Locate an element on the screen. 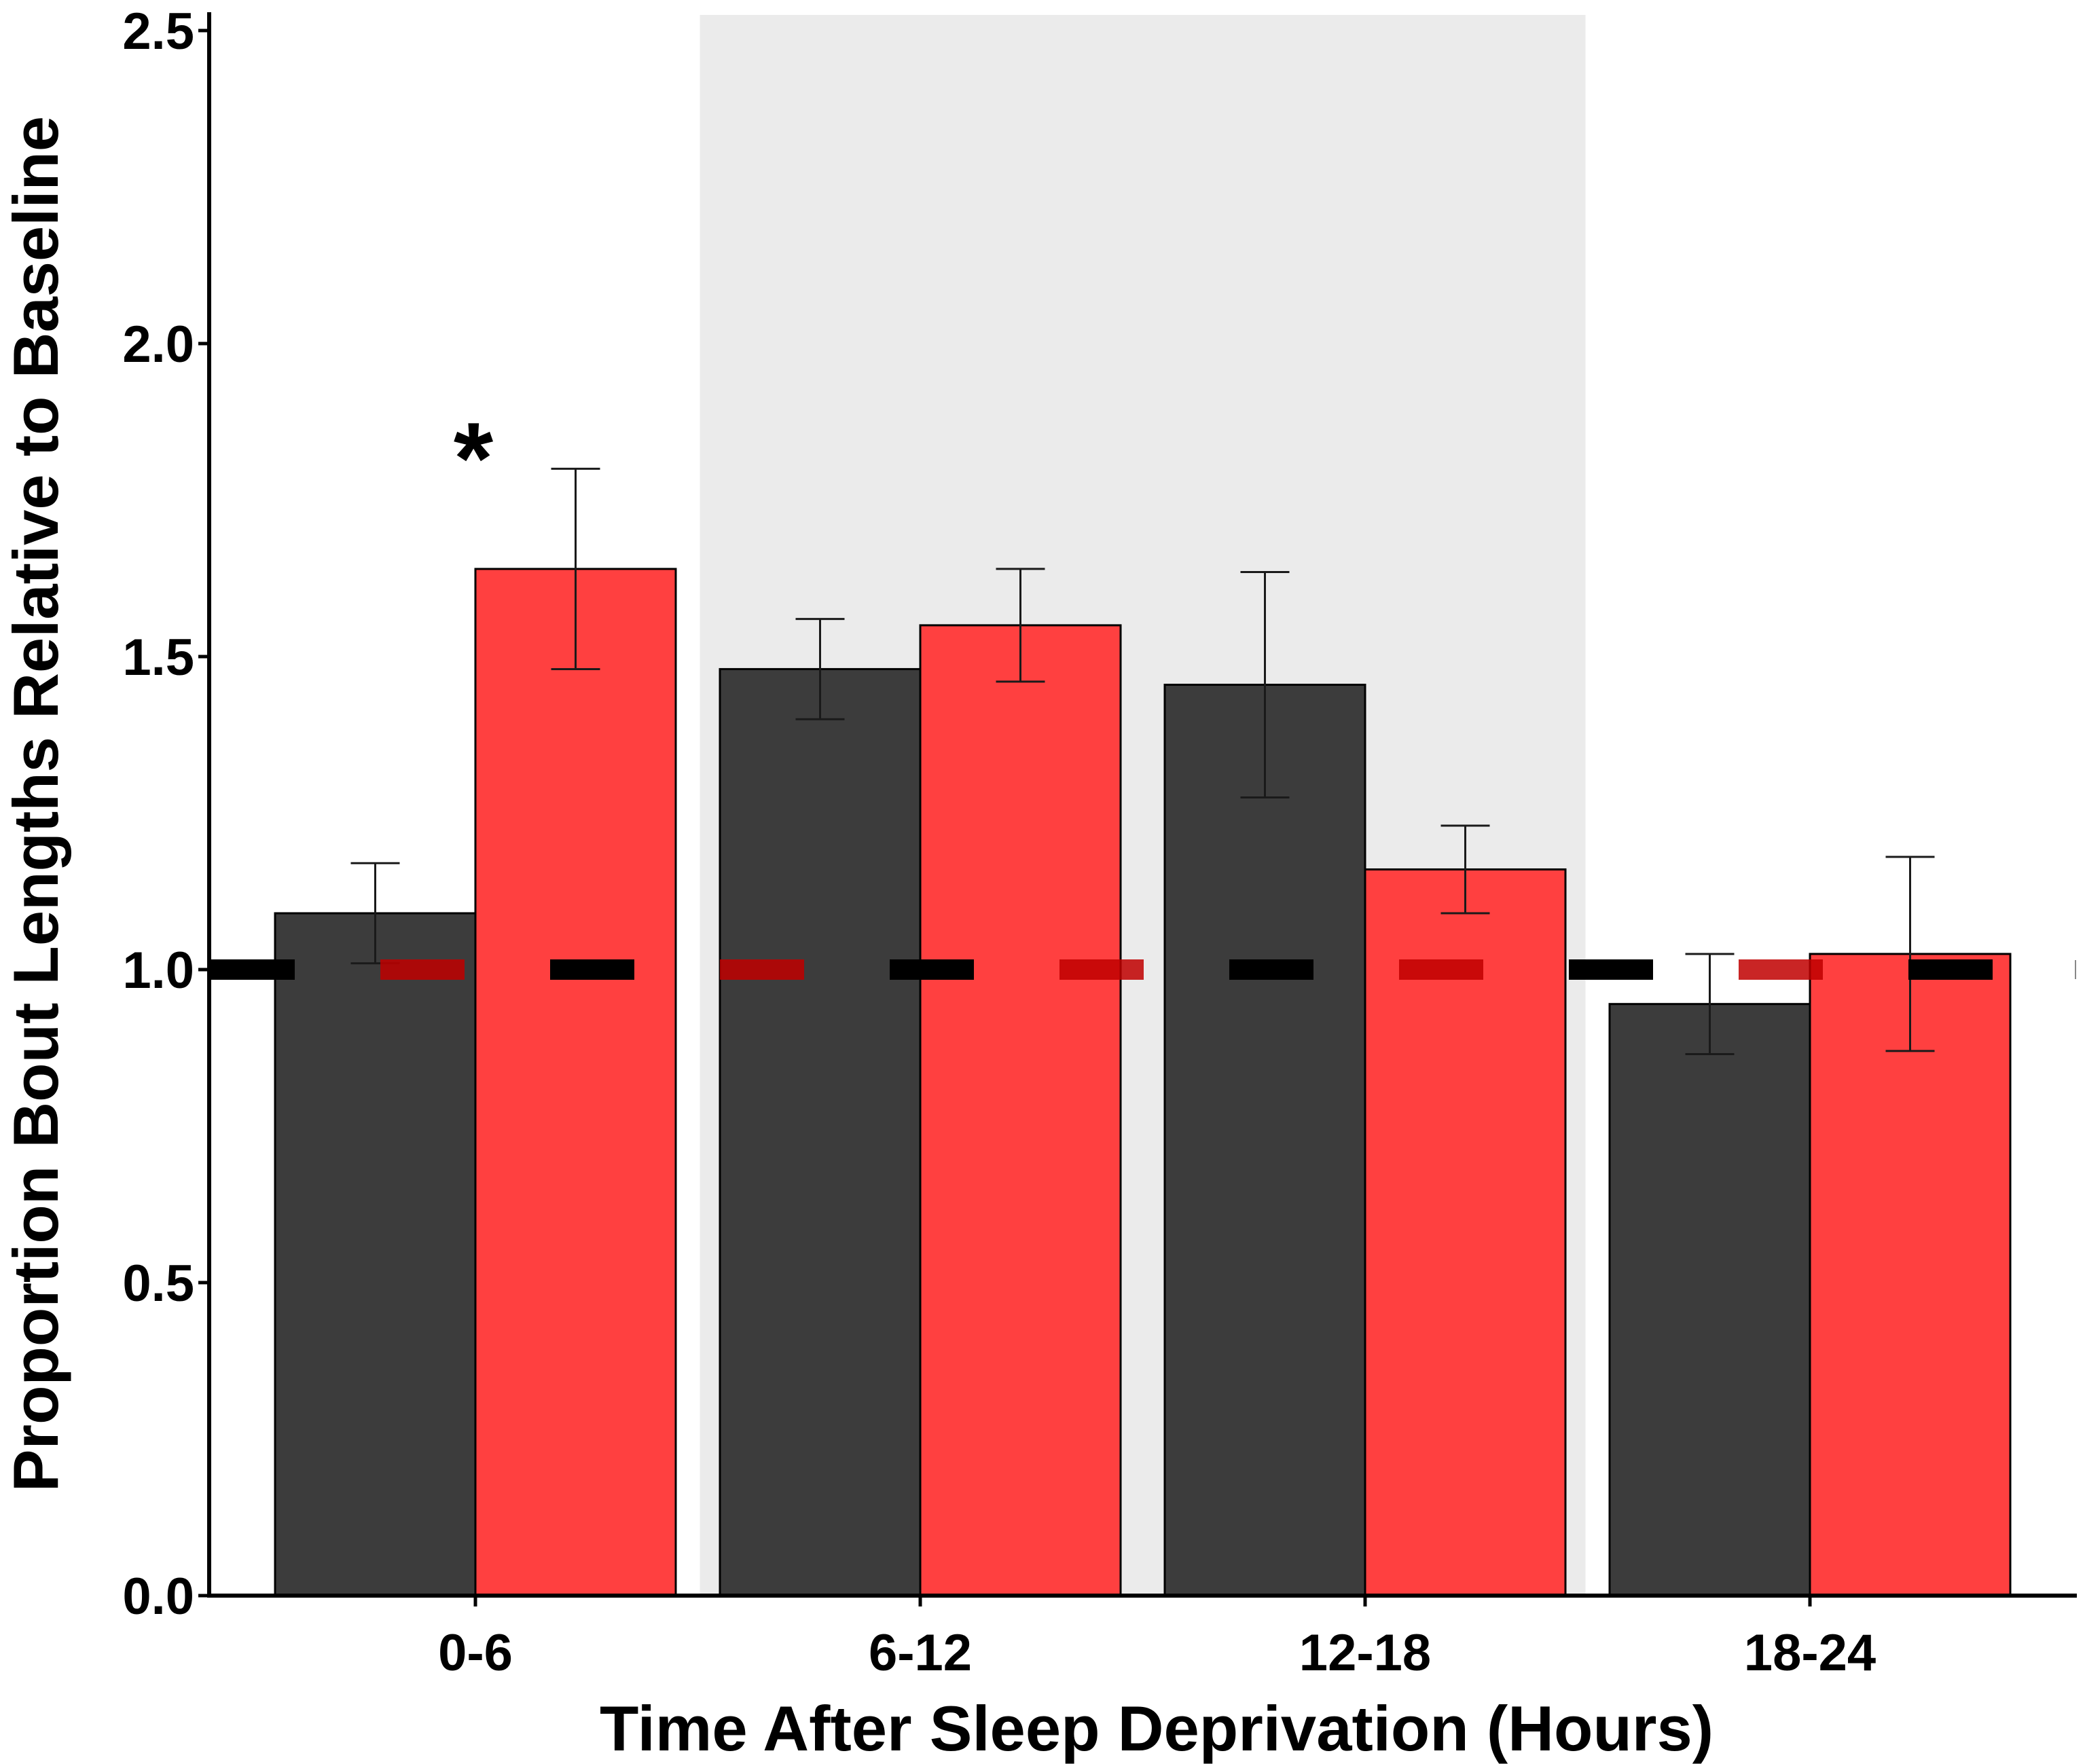  y-tick-label: 0.5 is located at coordinates (158, 1283).